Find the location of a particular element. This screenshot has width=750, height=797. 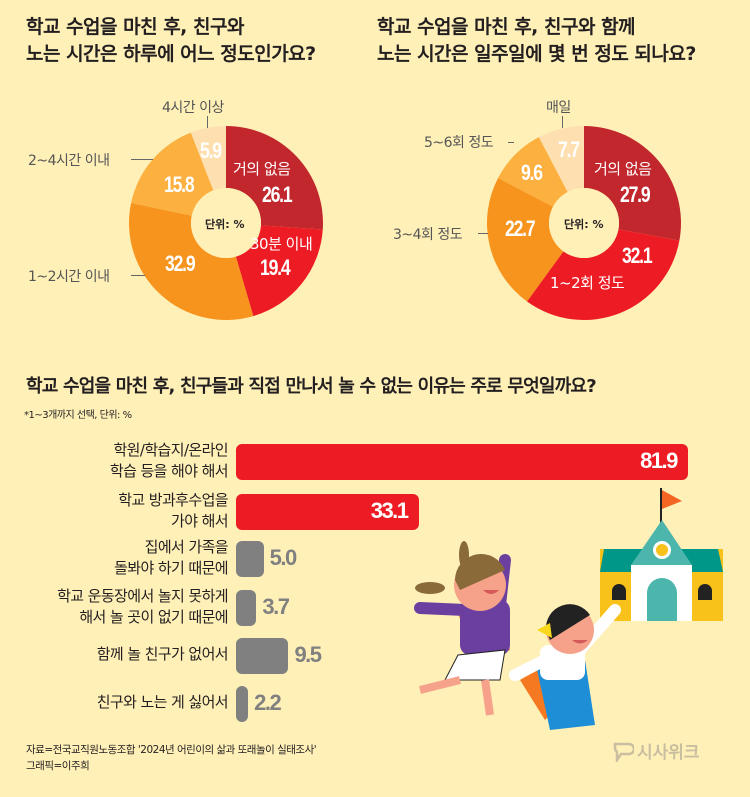

bar-row: 학원/학습지/온라인 학습 등을 해야 해서 81.9 is located at coordinates (375, 462).